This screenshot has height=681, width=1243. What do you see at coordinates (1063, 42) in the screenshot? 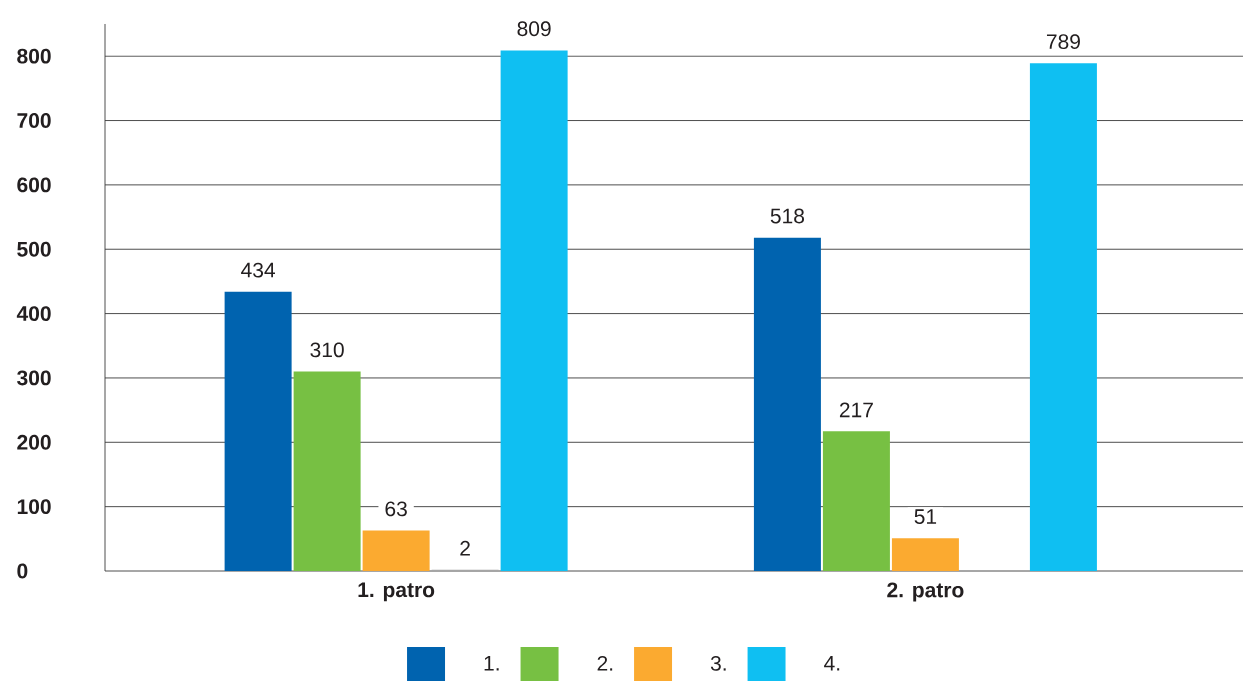
I see `data-label: 789` at bounding box center [1063, 42].